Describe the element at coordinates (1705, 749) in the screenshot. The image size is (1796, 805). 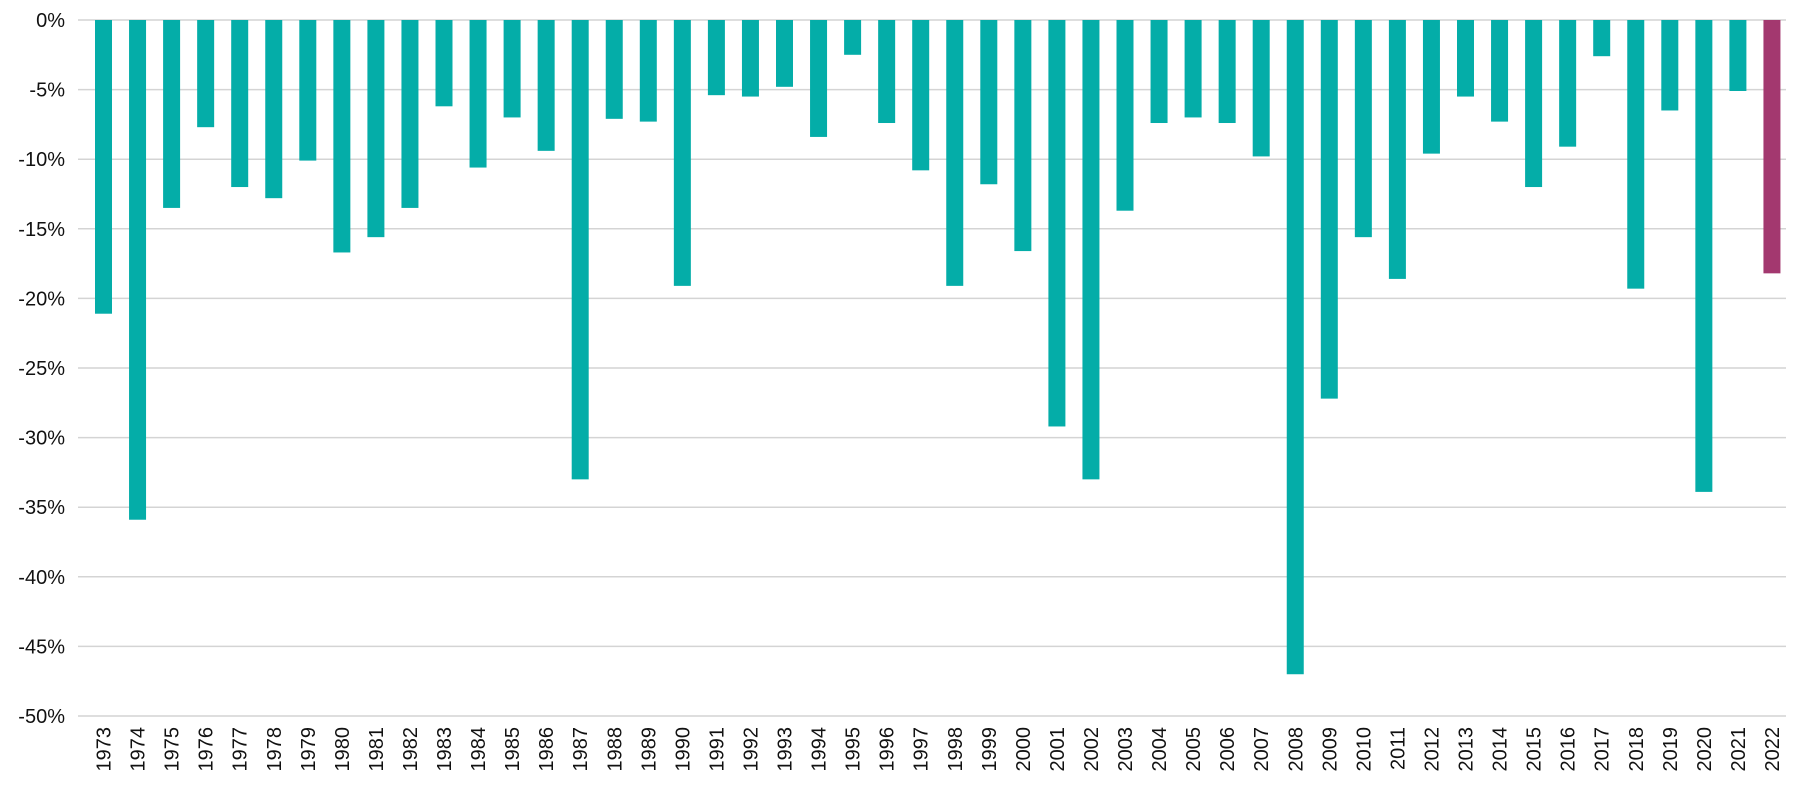
I see `x-tick-label: 2020` at that location.